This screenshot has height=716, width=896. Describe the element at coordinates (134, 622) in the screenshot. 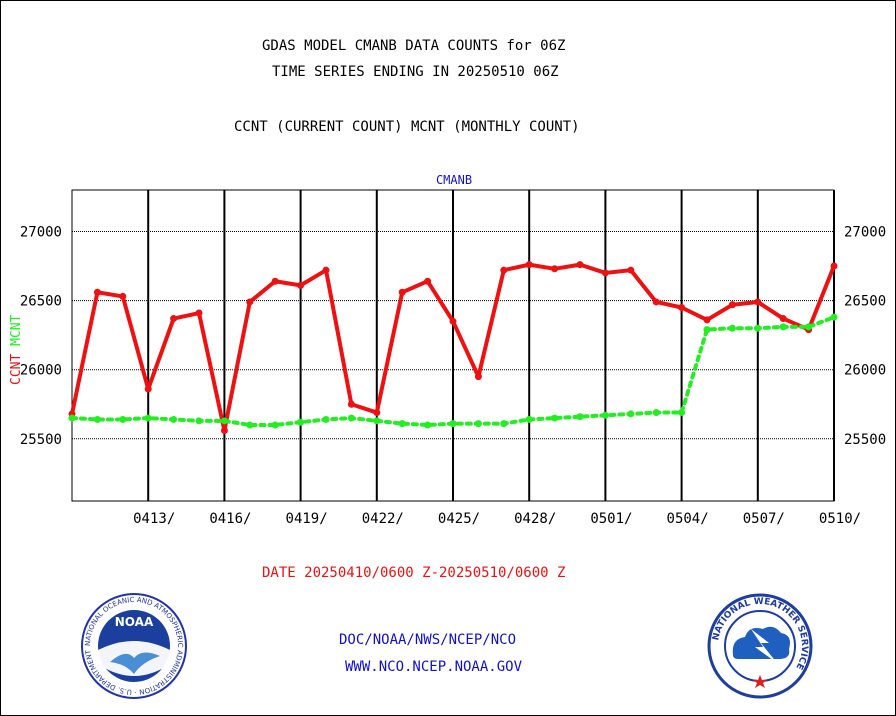

I see `noaa-wordmark: NOAA` at that location.